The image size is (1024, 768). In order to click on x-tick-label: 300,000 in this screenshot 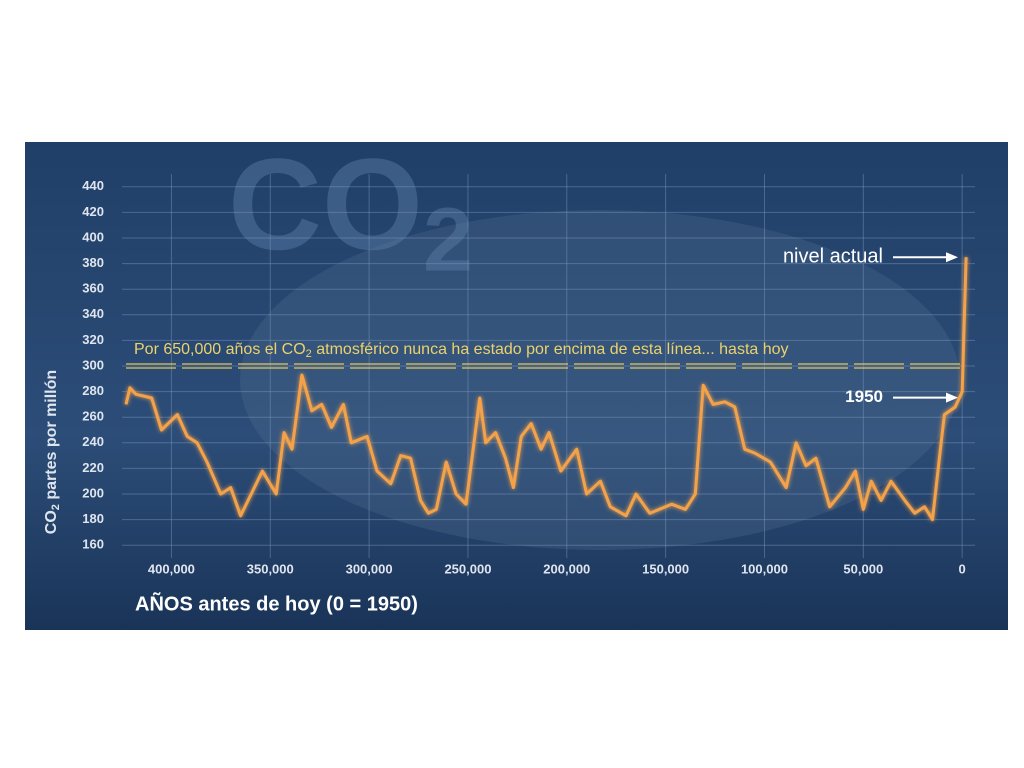, I will do `click(369, 568)`.